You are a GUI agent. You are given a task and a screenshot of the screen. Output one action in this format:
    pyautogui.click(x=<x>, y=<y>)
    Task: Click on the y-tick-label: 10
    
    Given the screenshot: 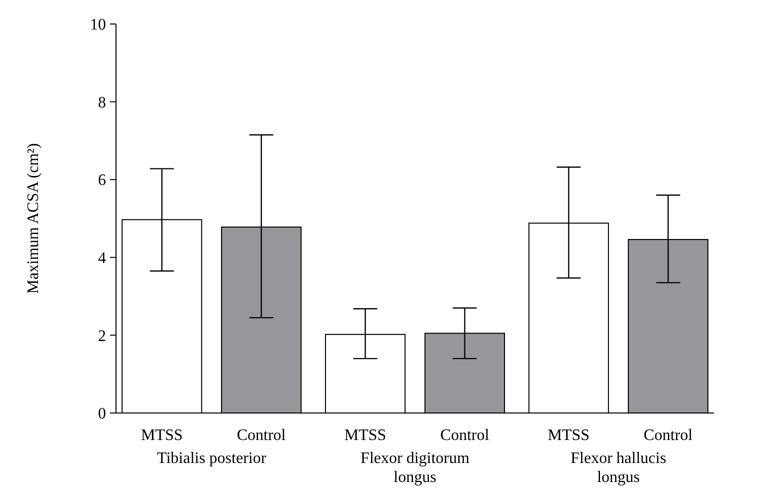 What is the action you would take?
    pyautogui.click(x=98, y=25)
    